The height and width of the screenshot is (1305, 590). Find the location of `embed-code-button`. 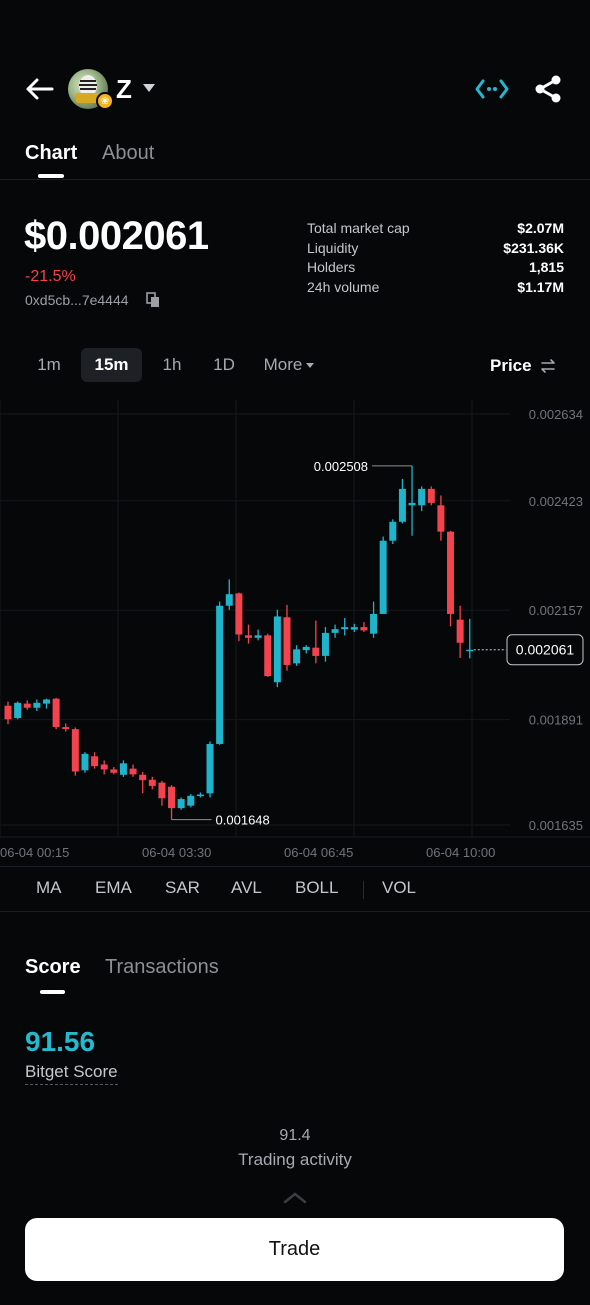

embed-code-button is located at coordinates (492, 89).